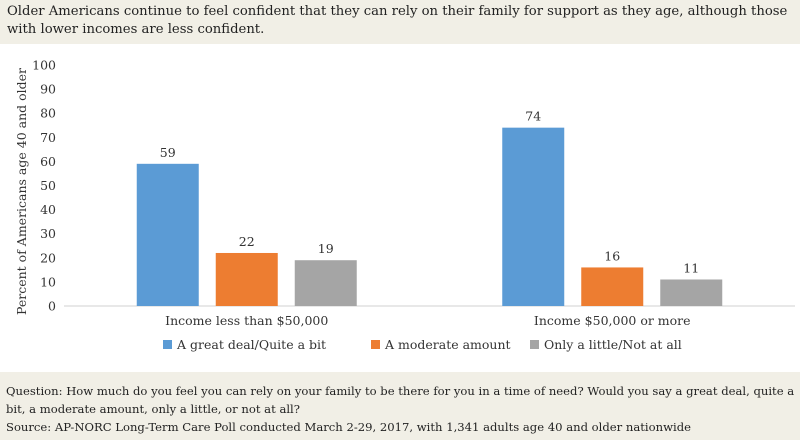 The width and height of the screenshot is (800, 440). Describe the element at coordinates (447, 344) in the screenshot. I see `legend-label: A moderate amount` at that location.